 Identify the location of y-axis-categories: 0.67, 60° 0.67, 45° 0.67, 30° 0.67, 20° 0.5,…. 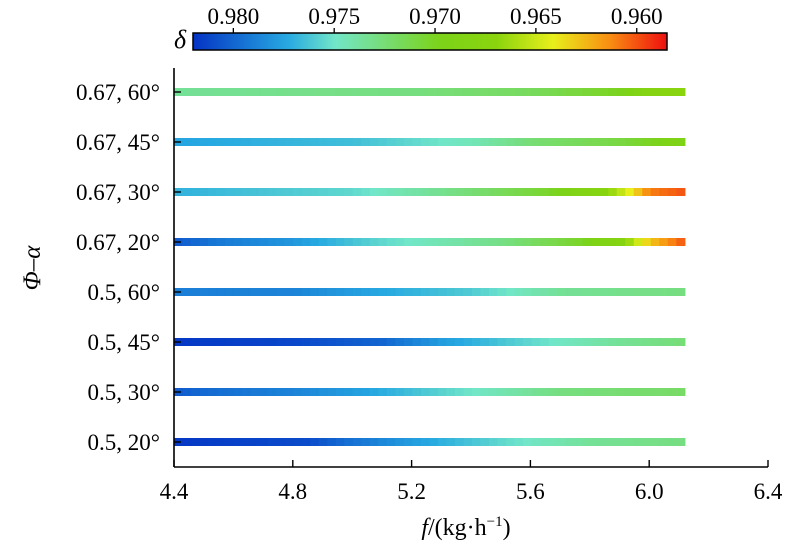
(128, 267).